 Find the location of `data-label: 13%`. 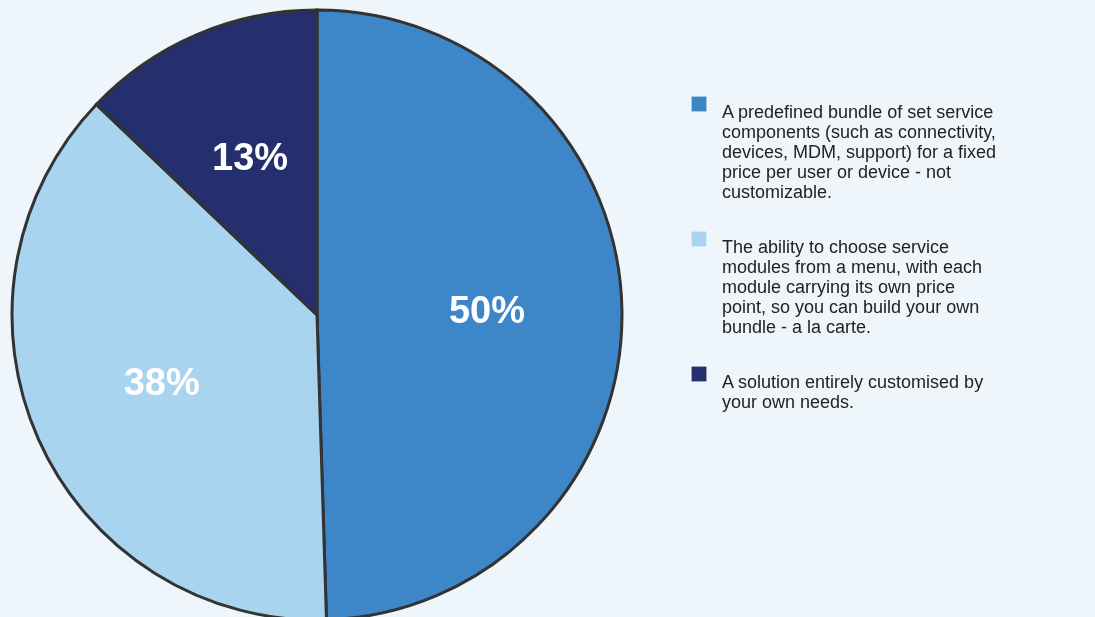

data-label: 13% is located at coordinates (250, 156).